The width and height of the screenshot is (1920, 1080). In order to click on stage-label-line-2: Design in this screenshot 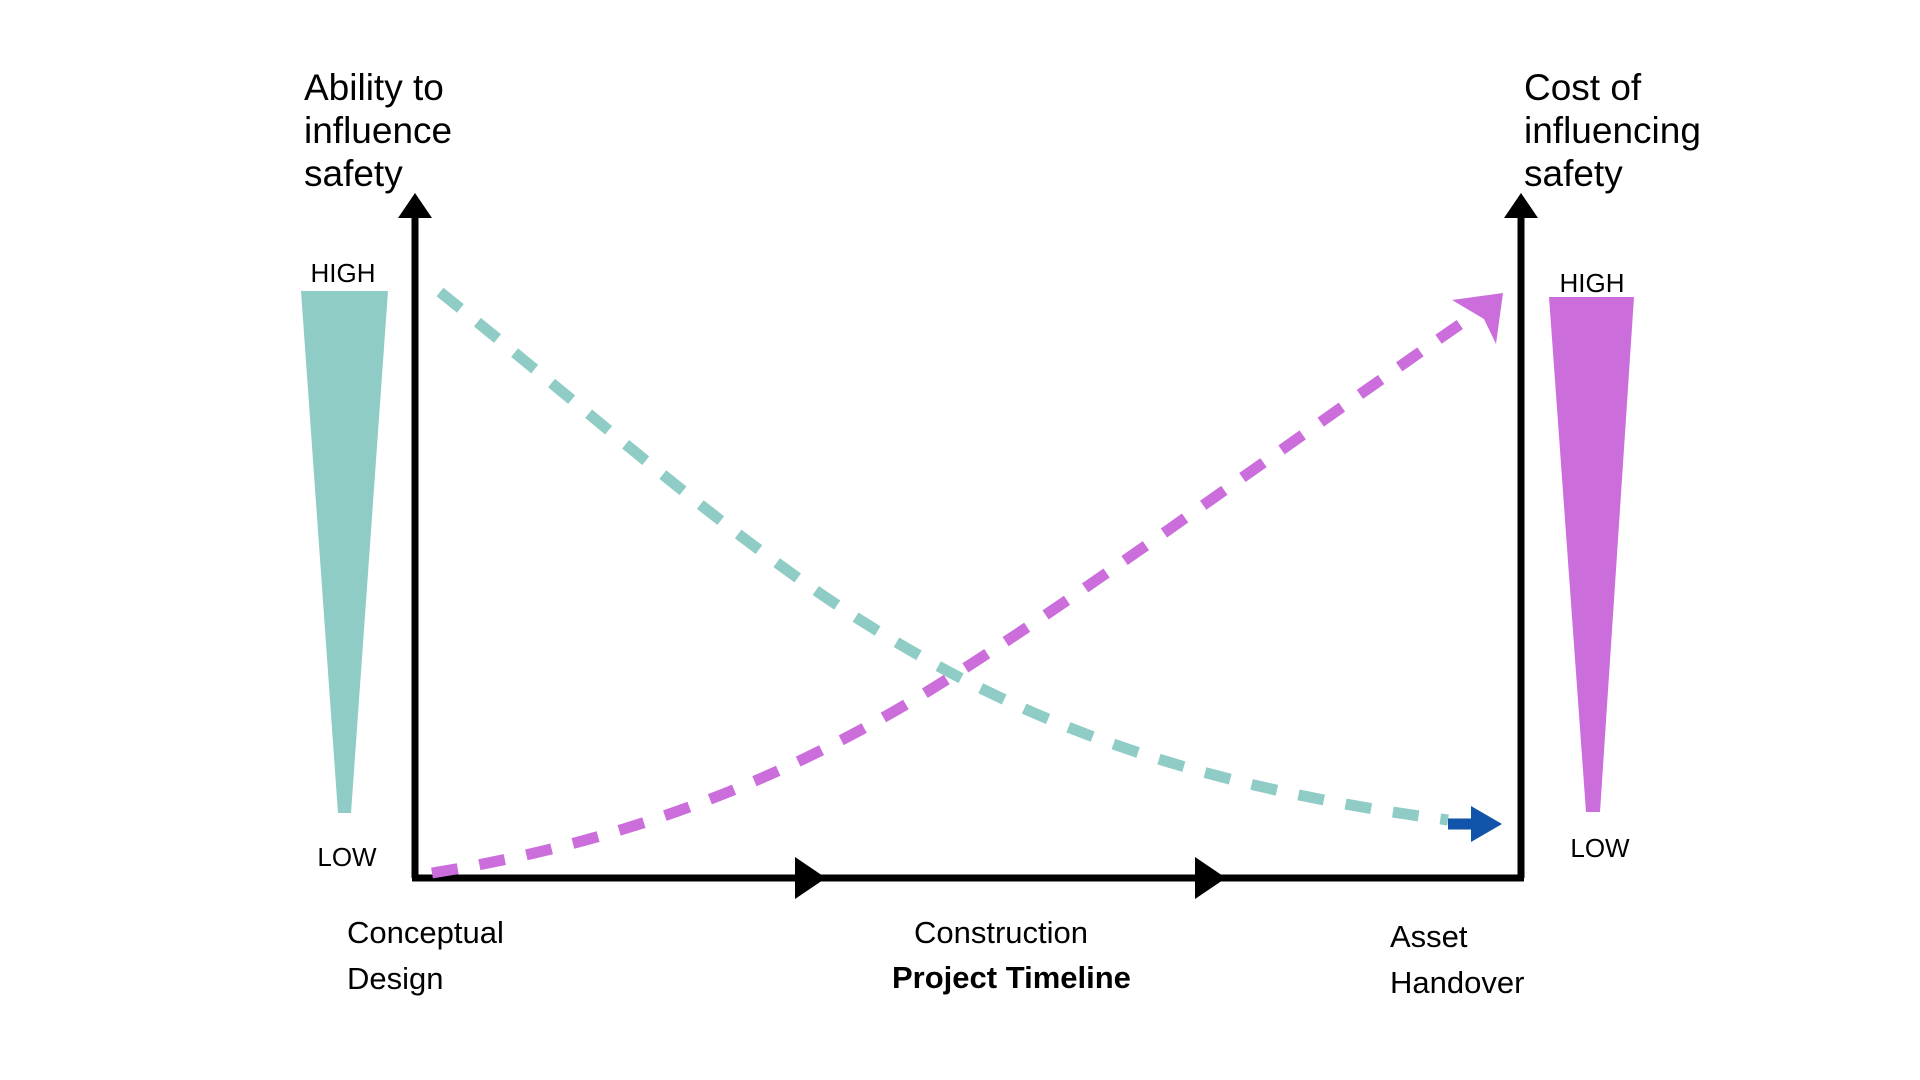, I will do `click(395, 978)`.